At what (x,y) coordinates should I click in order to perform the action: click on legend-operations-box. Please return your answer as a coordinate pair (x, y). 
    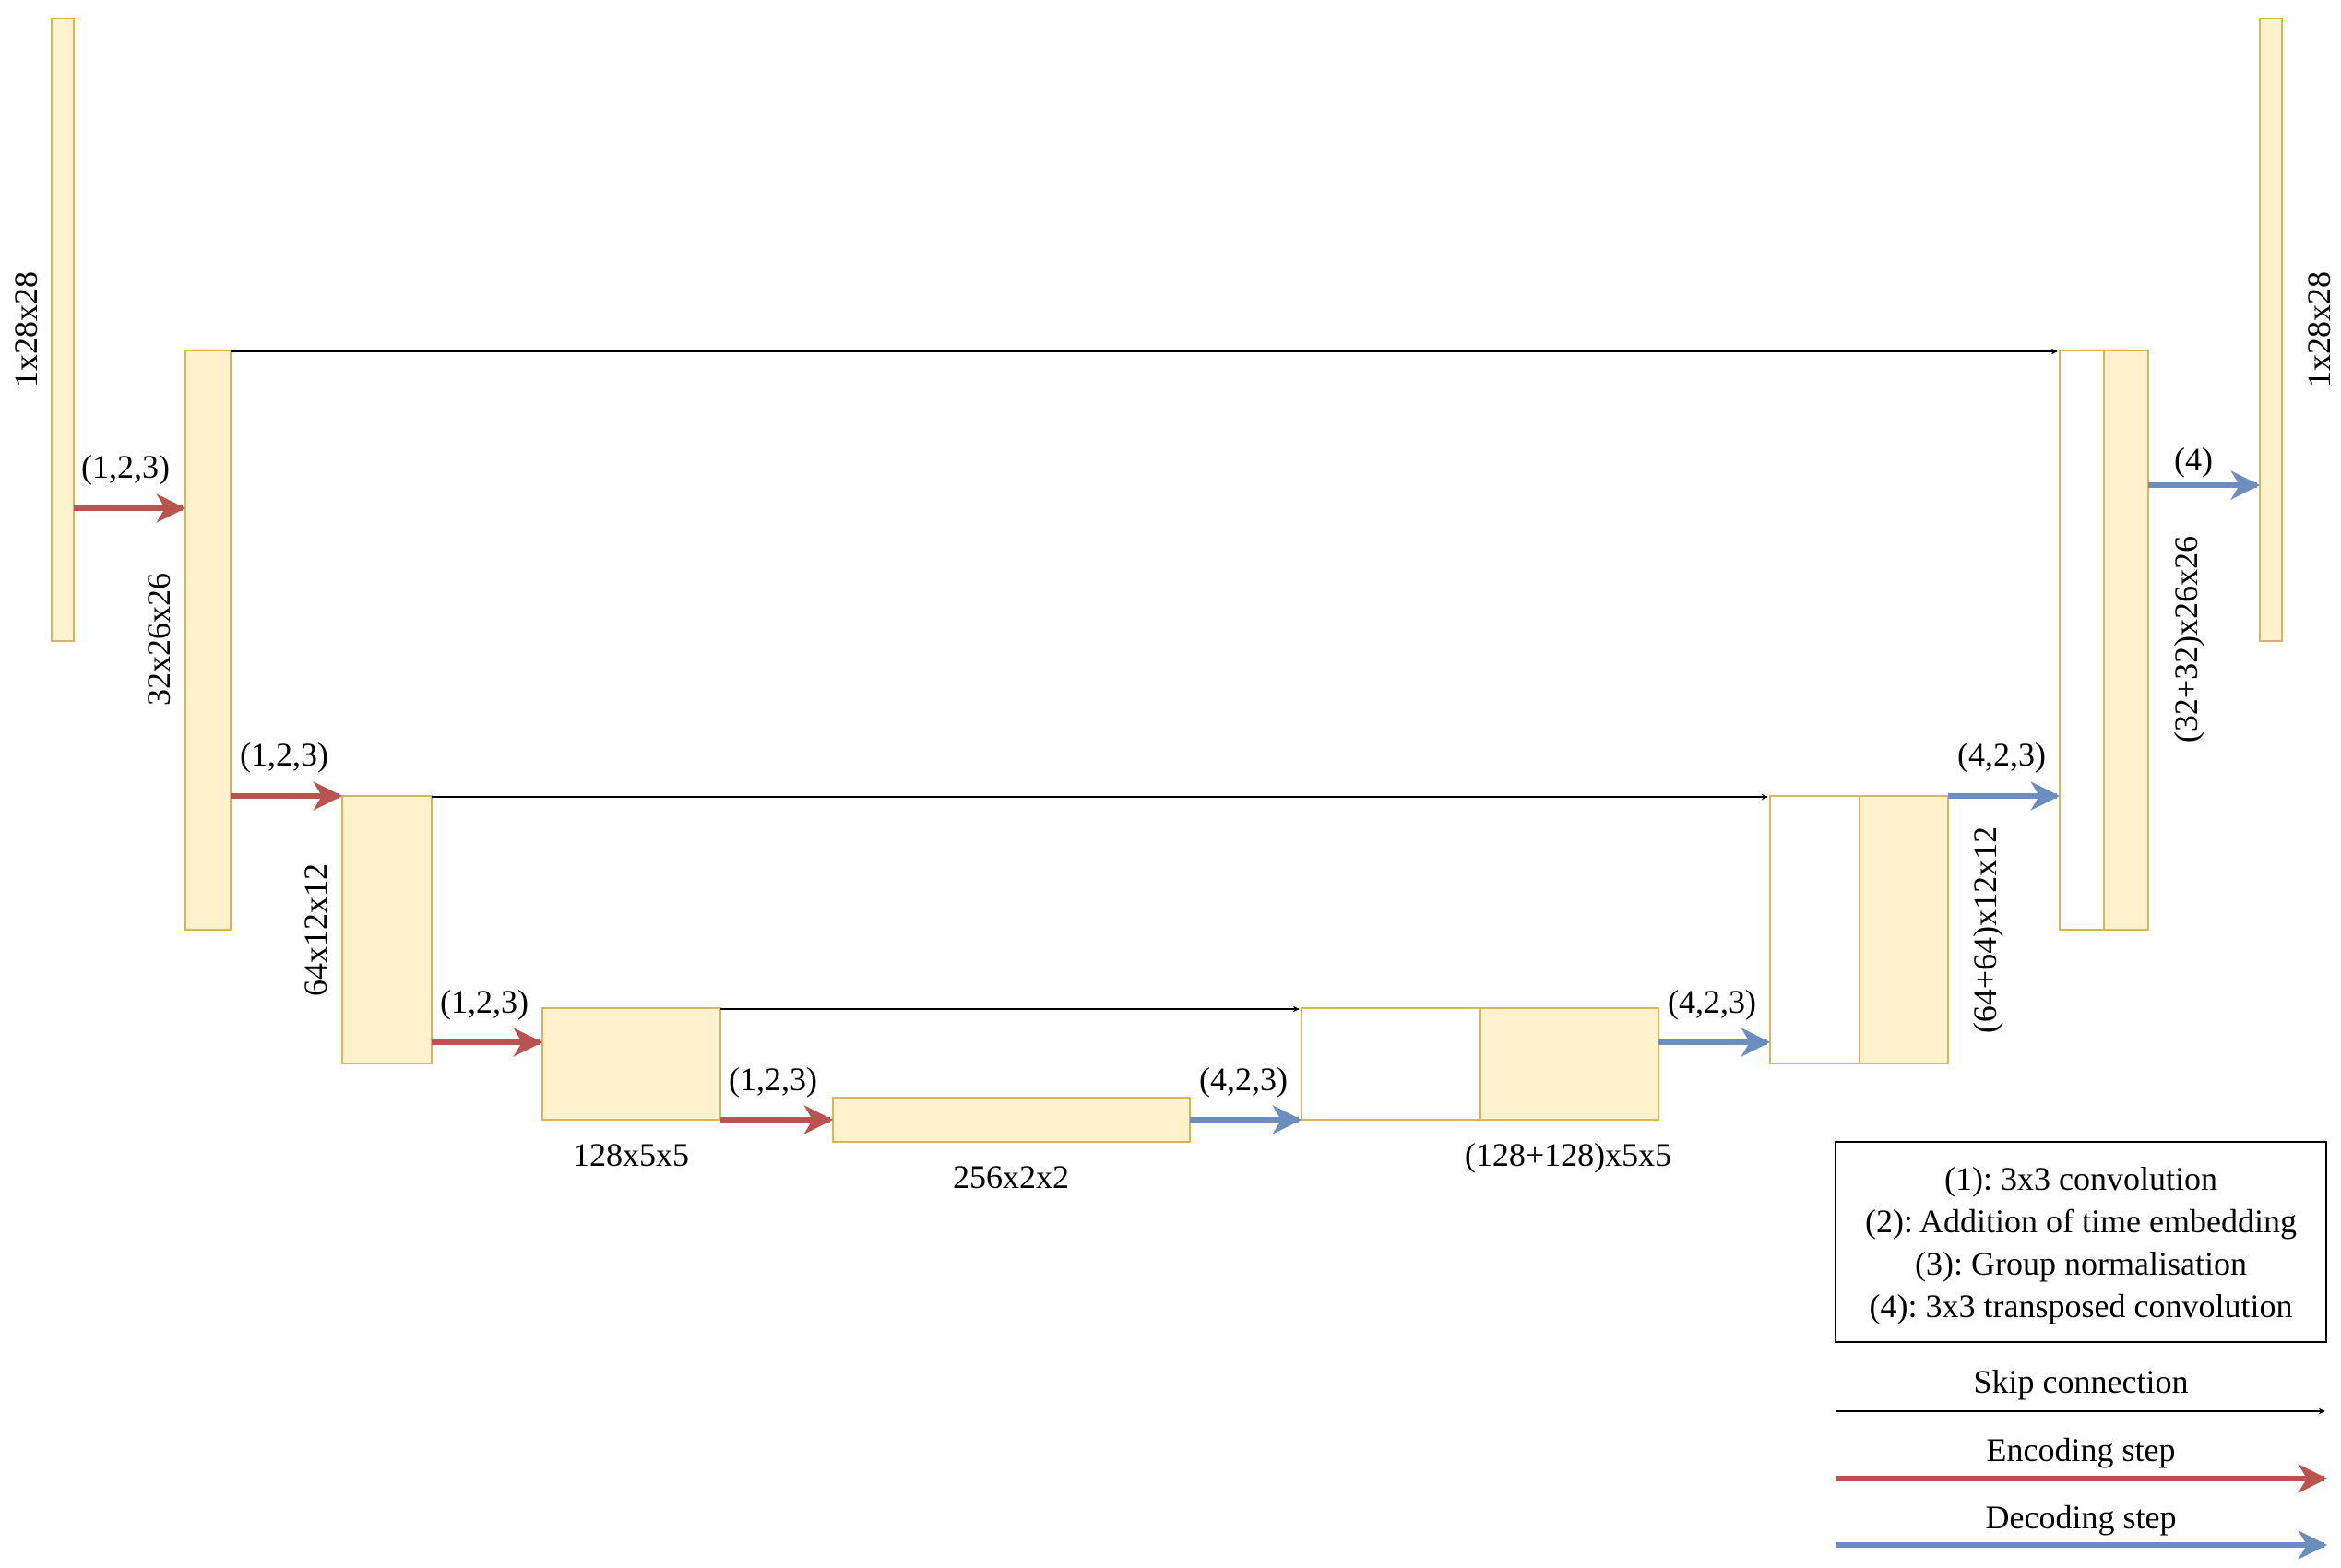
    Looking at the image, I should click on (2081, 1242).